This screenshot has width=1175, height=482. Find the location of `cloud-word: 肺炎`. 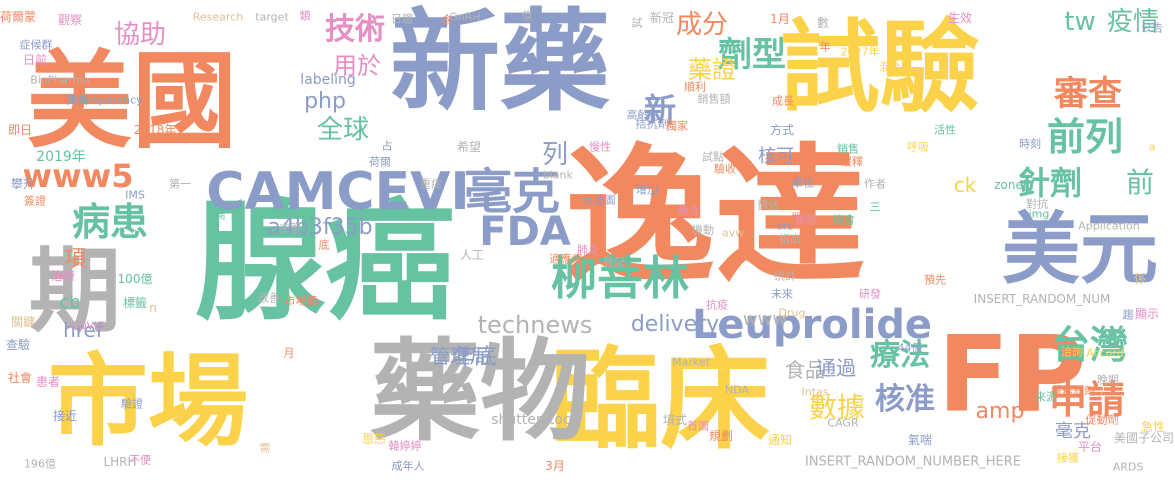

cloud-word: 肺炎 is located at coordinates (588, 250).